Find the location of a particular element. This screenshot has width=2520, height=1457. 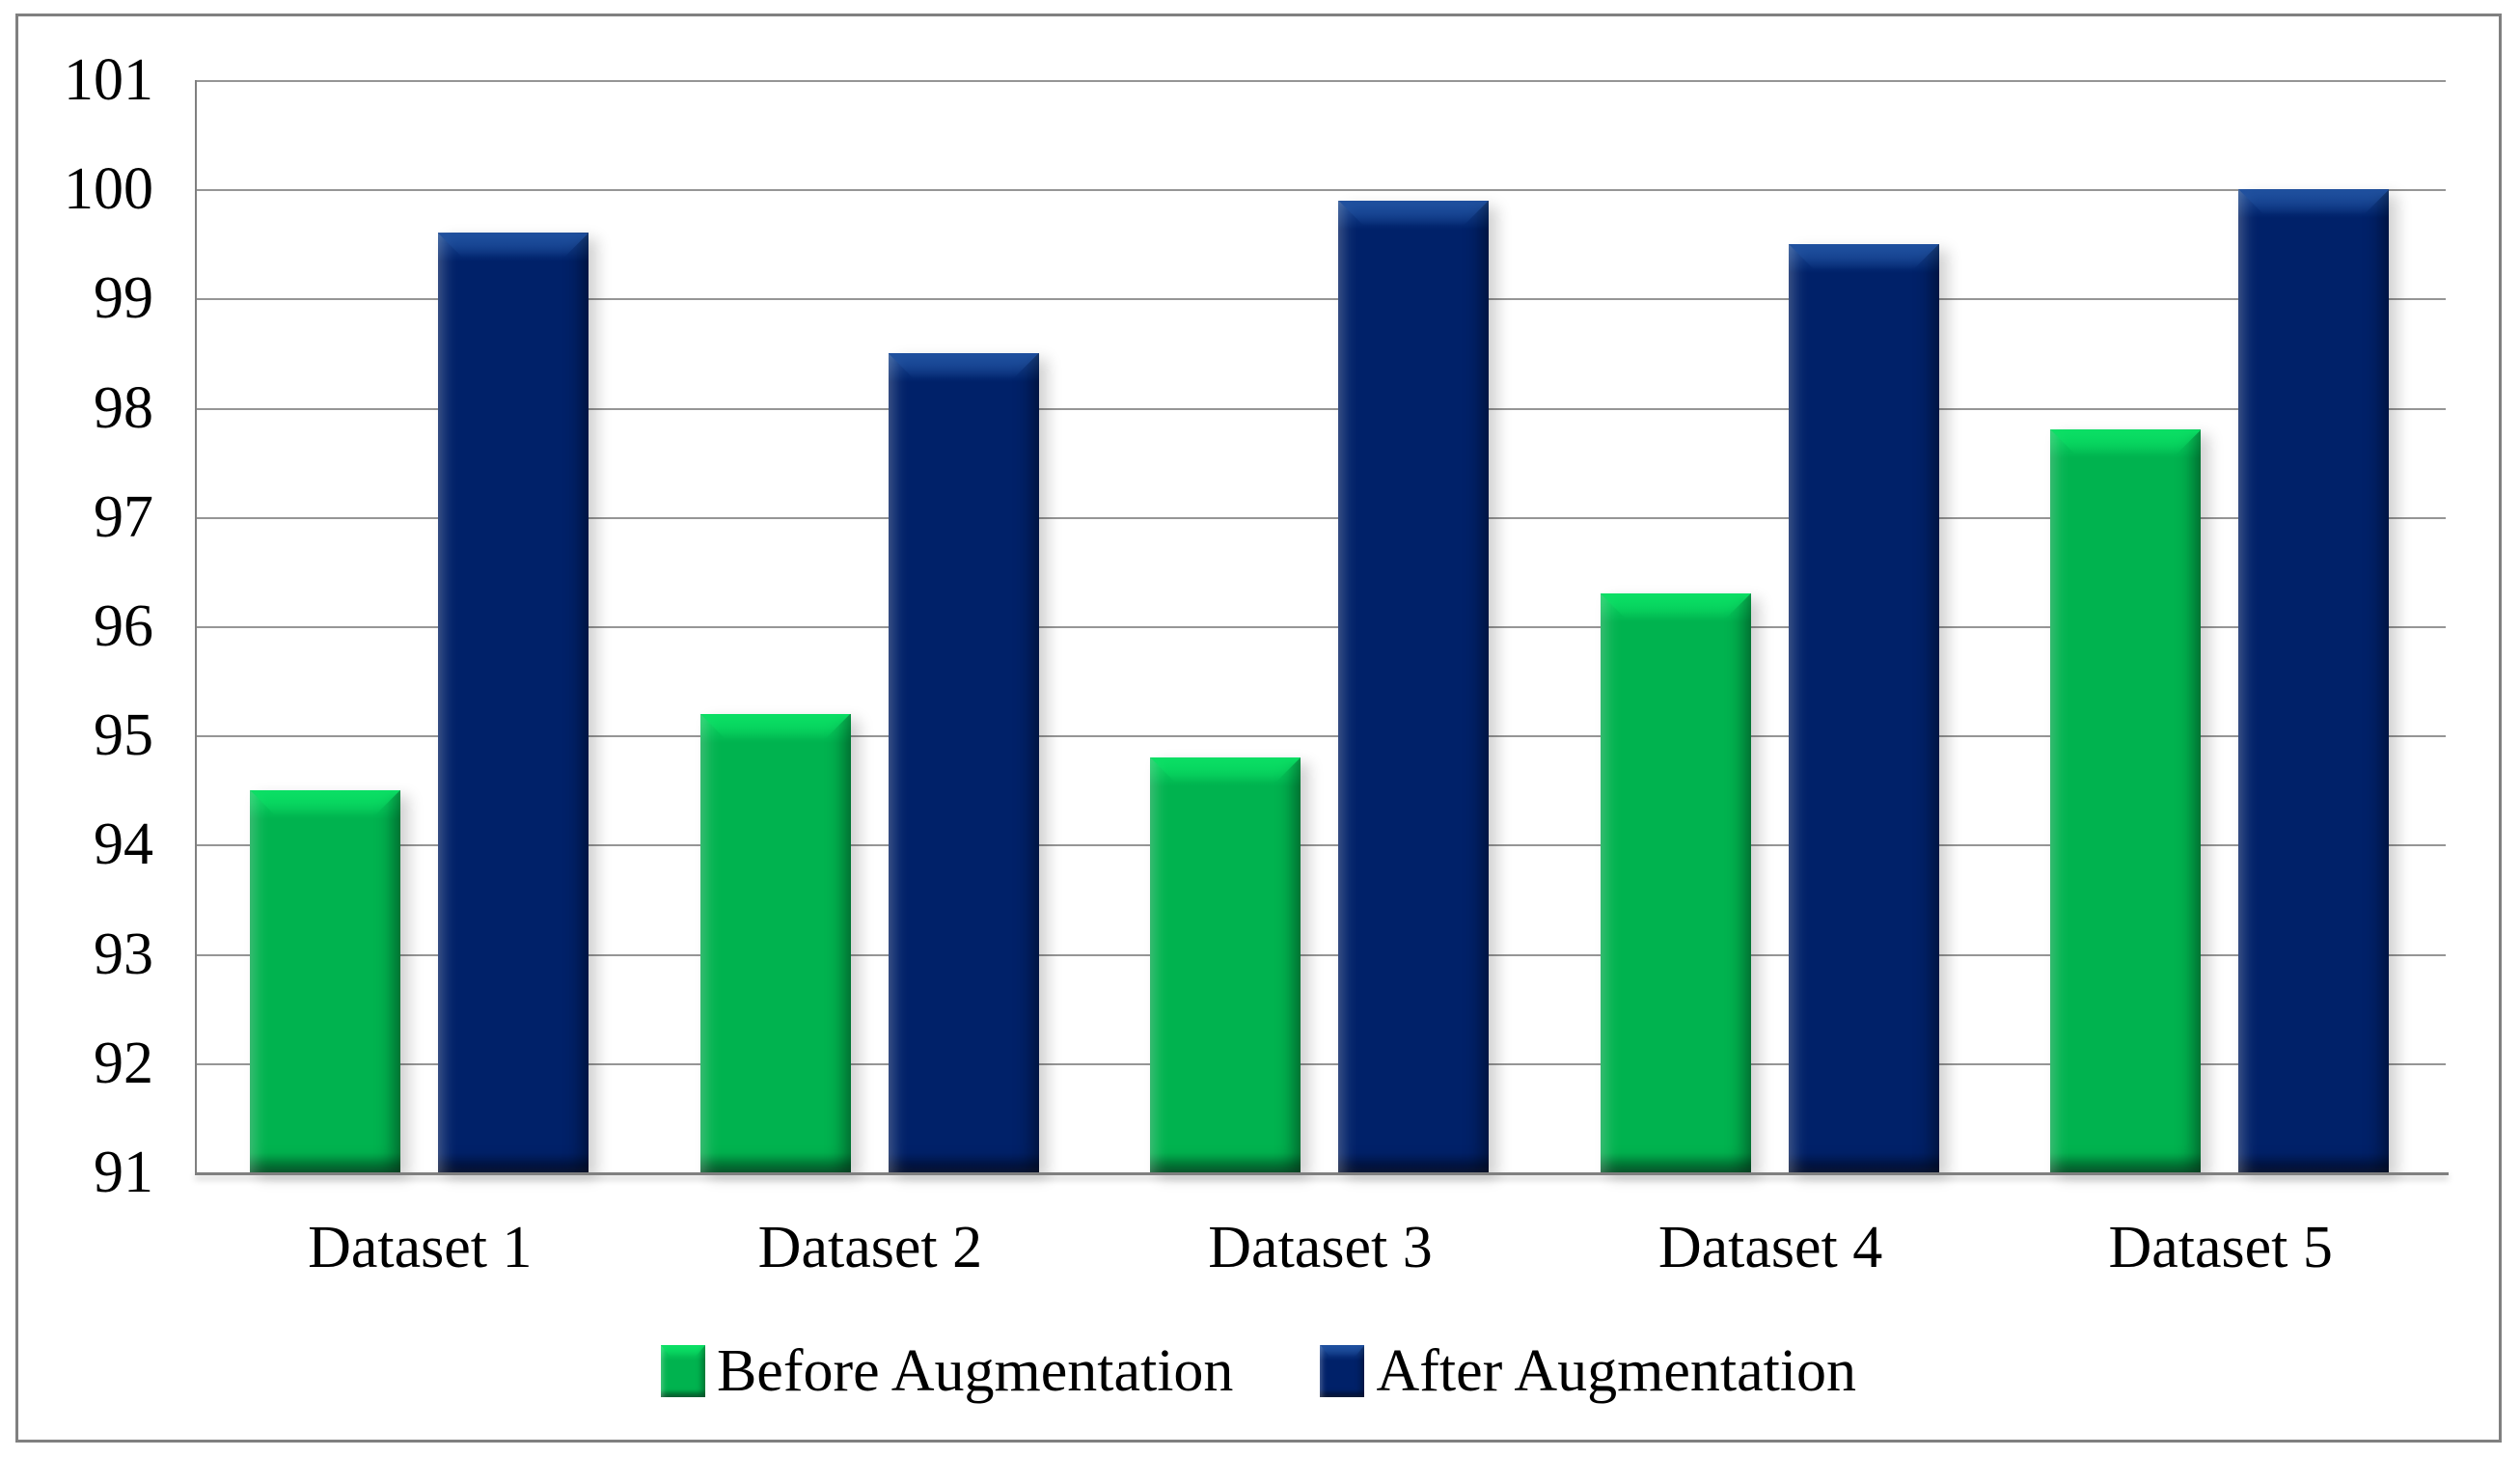

x-axis-label: Dataset 5 is located at coordinates (2221, 1247).